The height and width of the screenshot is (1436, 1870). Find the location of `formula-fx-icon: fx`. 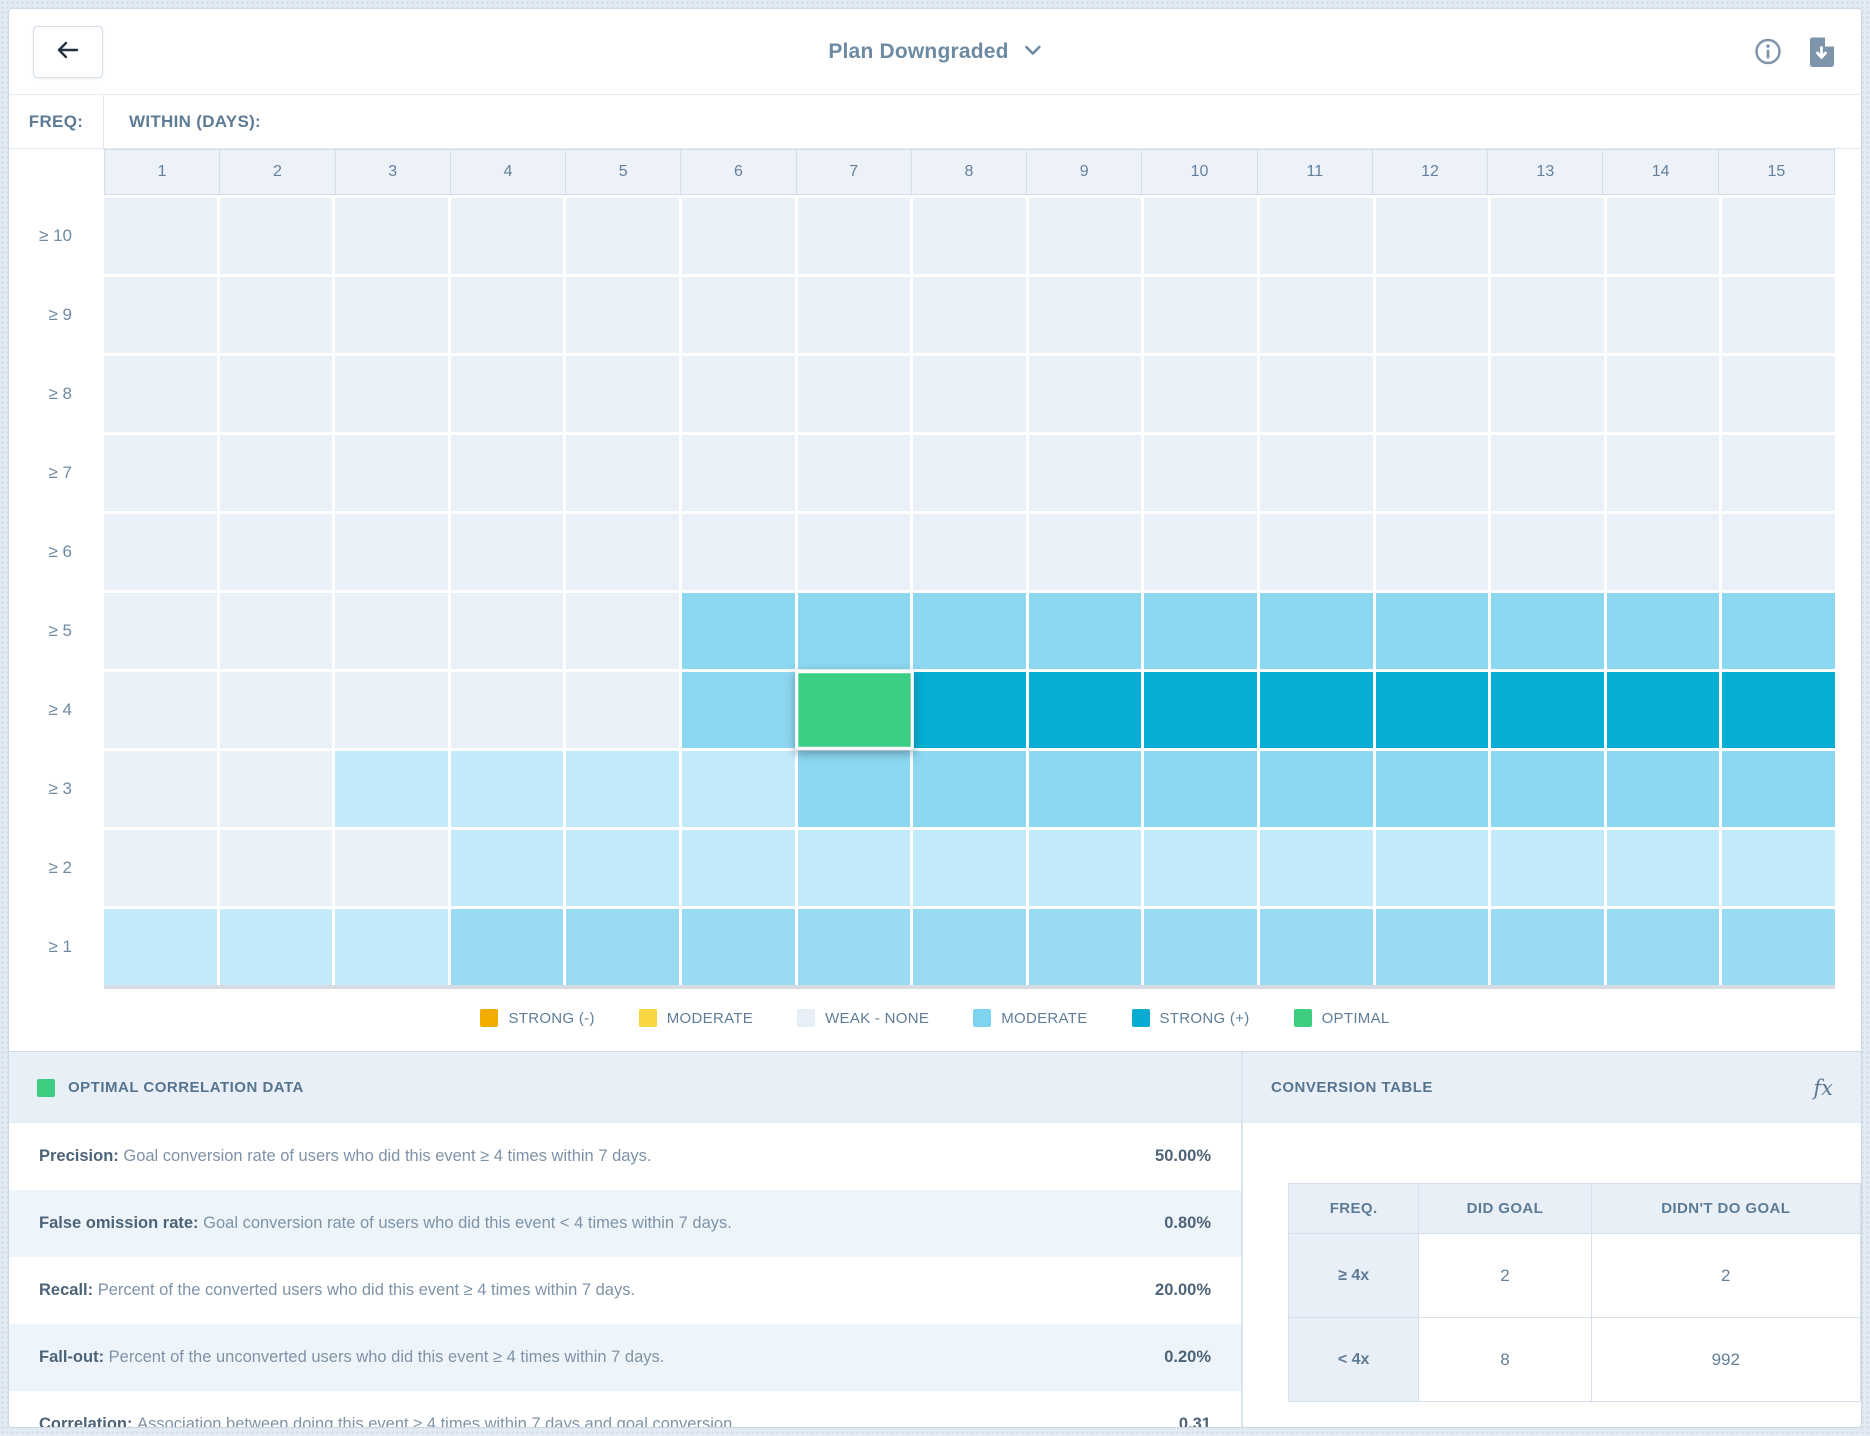

formula-fx-icon: fx is located at coordinates (1823, 1087).